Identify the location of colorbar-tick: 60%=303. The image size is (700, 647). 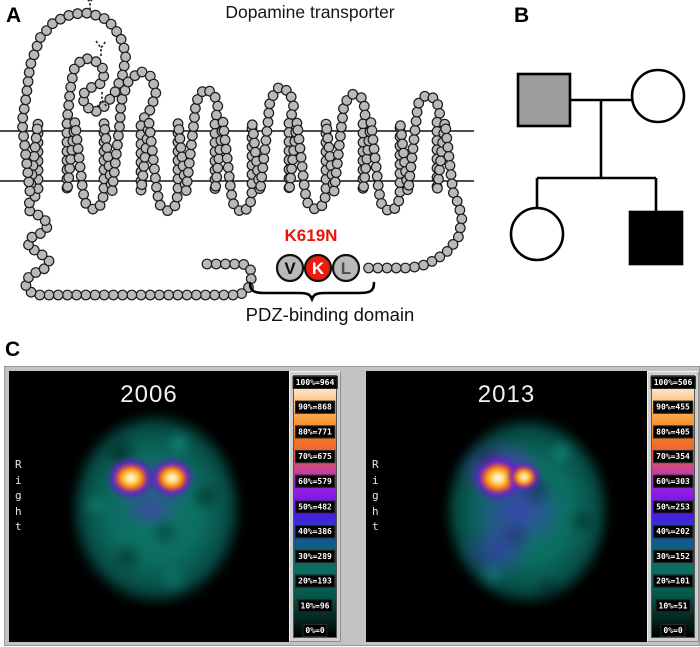
(673, 482).